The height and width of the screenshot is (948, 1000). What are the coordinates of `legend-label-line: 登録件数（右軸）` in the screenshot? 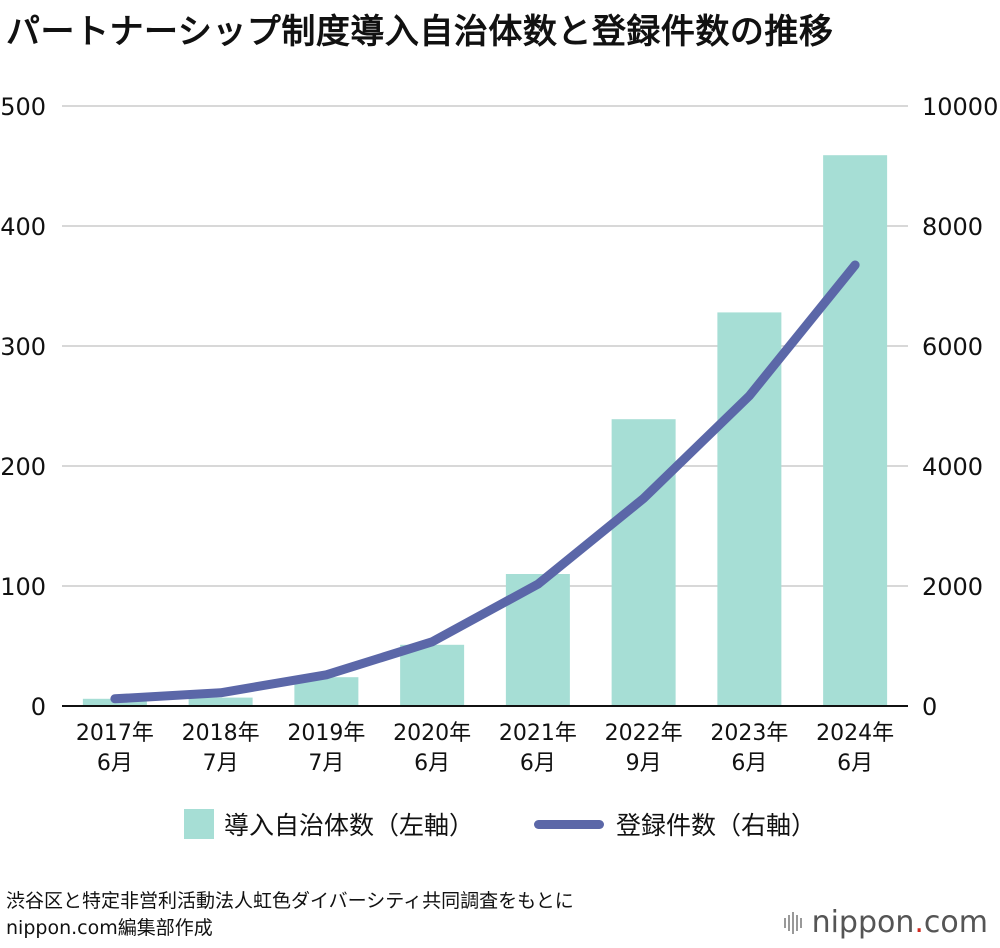 It's located at (716, 825).